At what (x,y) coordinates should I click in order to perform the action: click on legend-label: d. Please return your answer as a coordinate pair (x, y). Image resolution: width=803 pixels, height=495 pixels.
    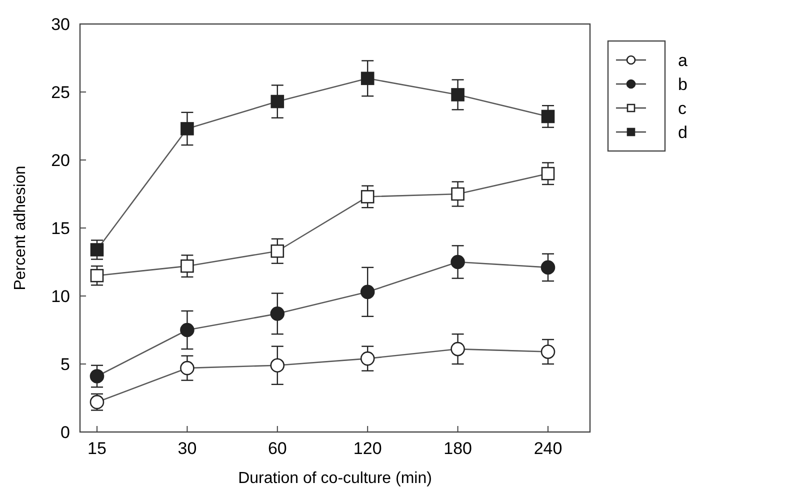
    Looking at the image, I should click on (683, 132).